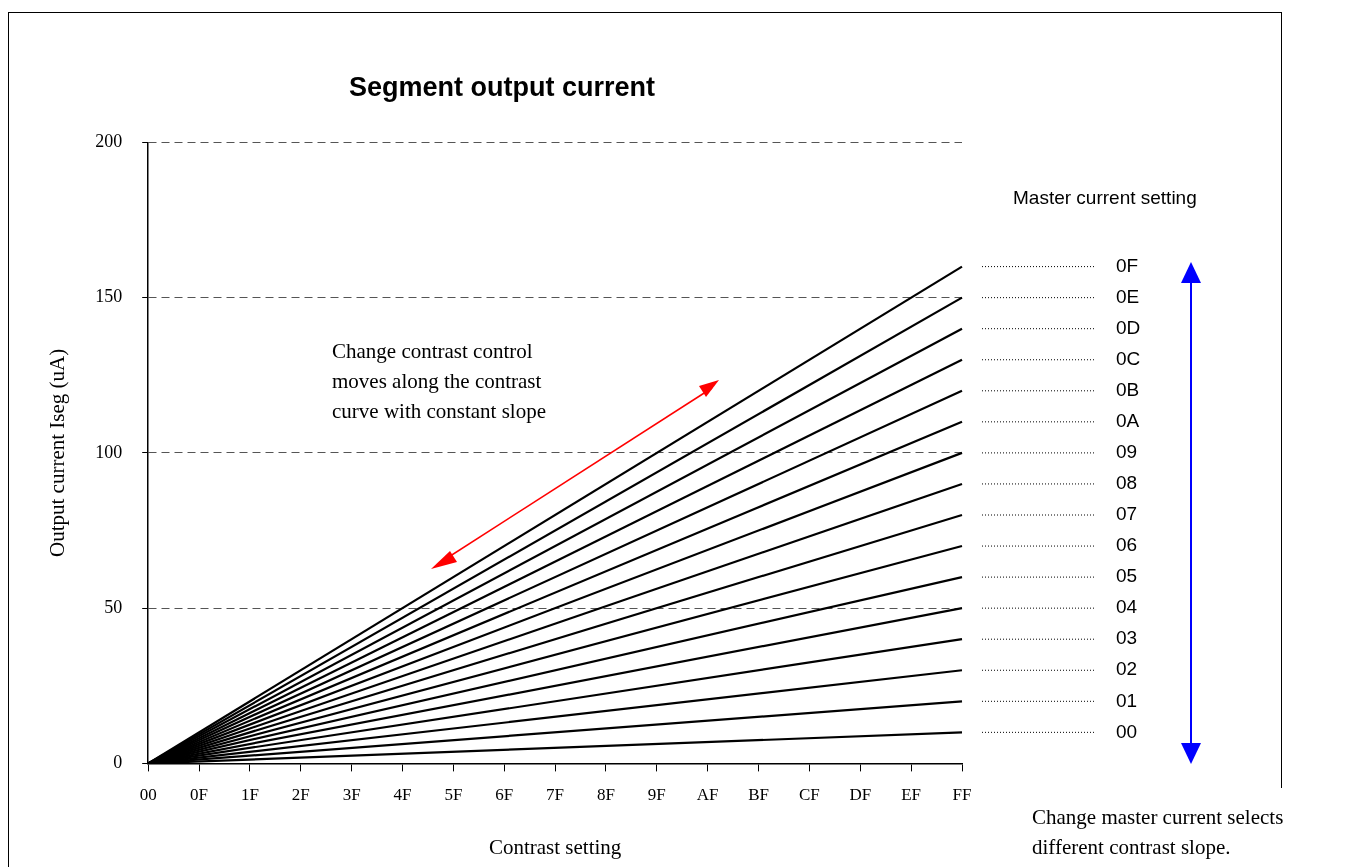 Image resolution: width=1350 pixels, height=867 pixels. I want to click on text: 00, so click(1127, 731).